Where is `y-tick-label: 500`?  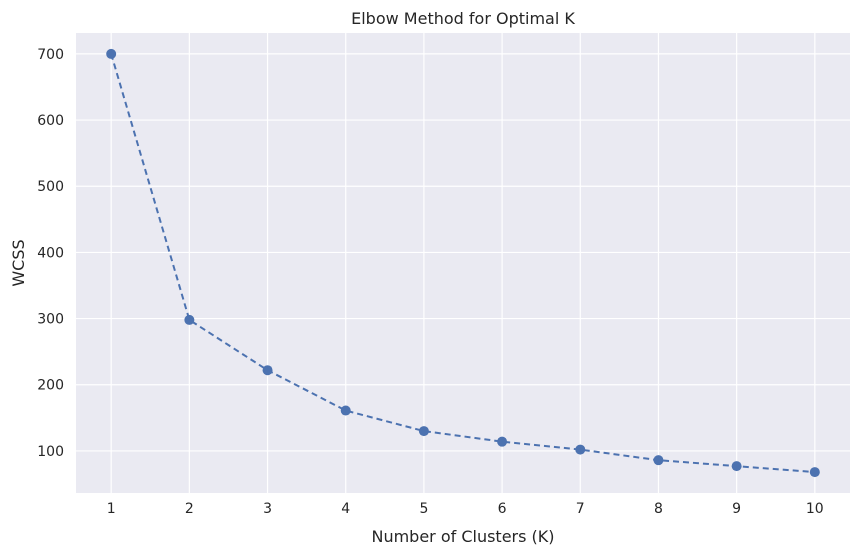
y-tick-label: 500 is located at coordinates (50, 187).